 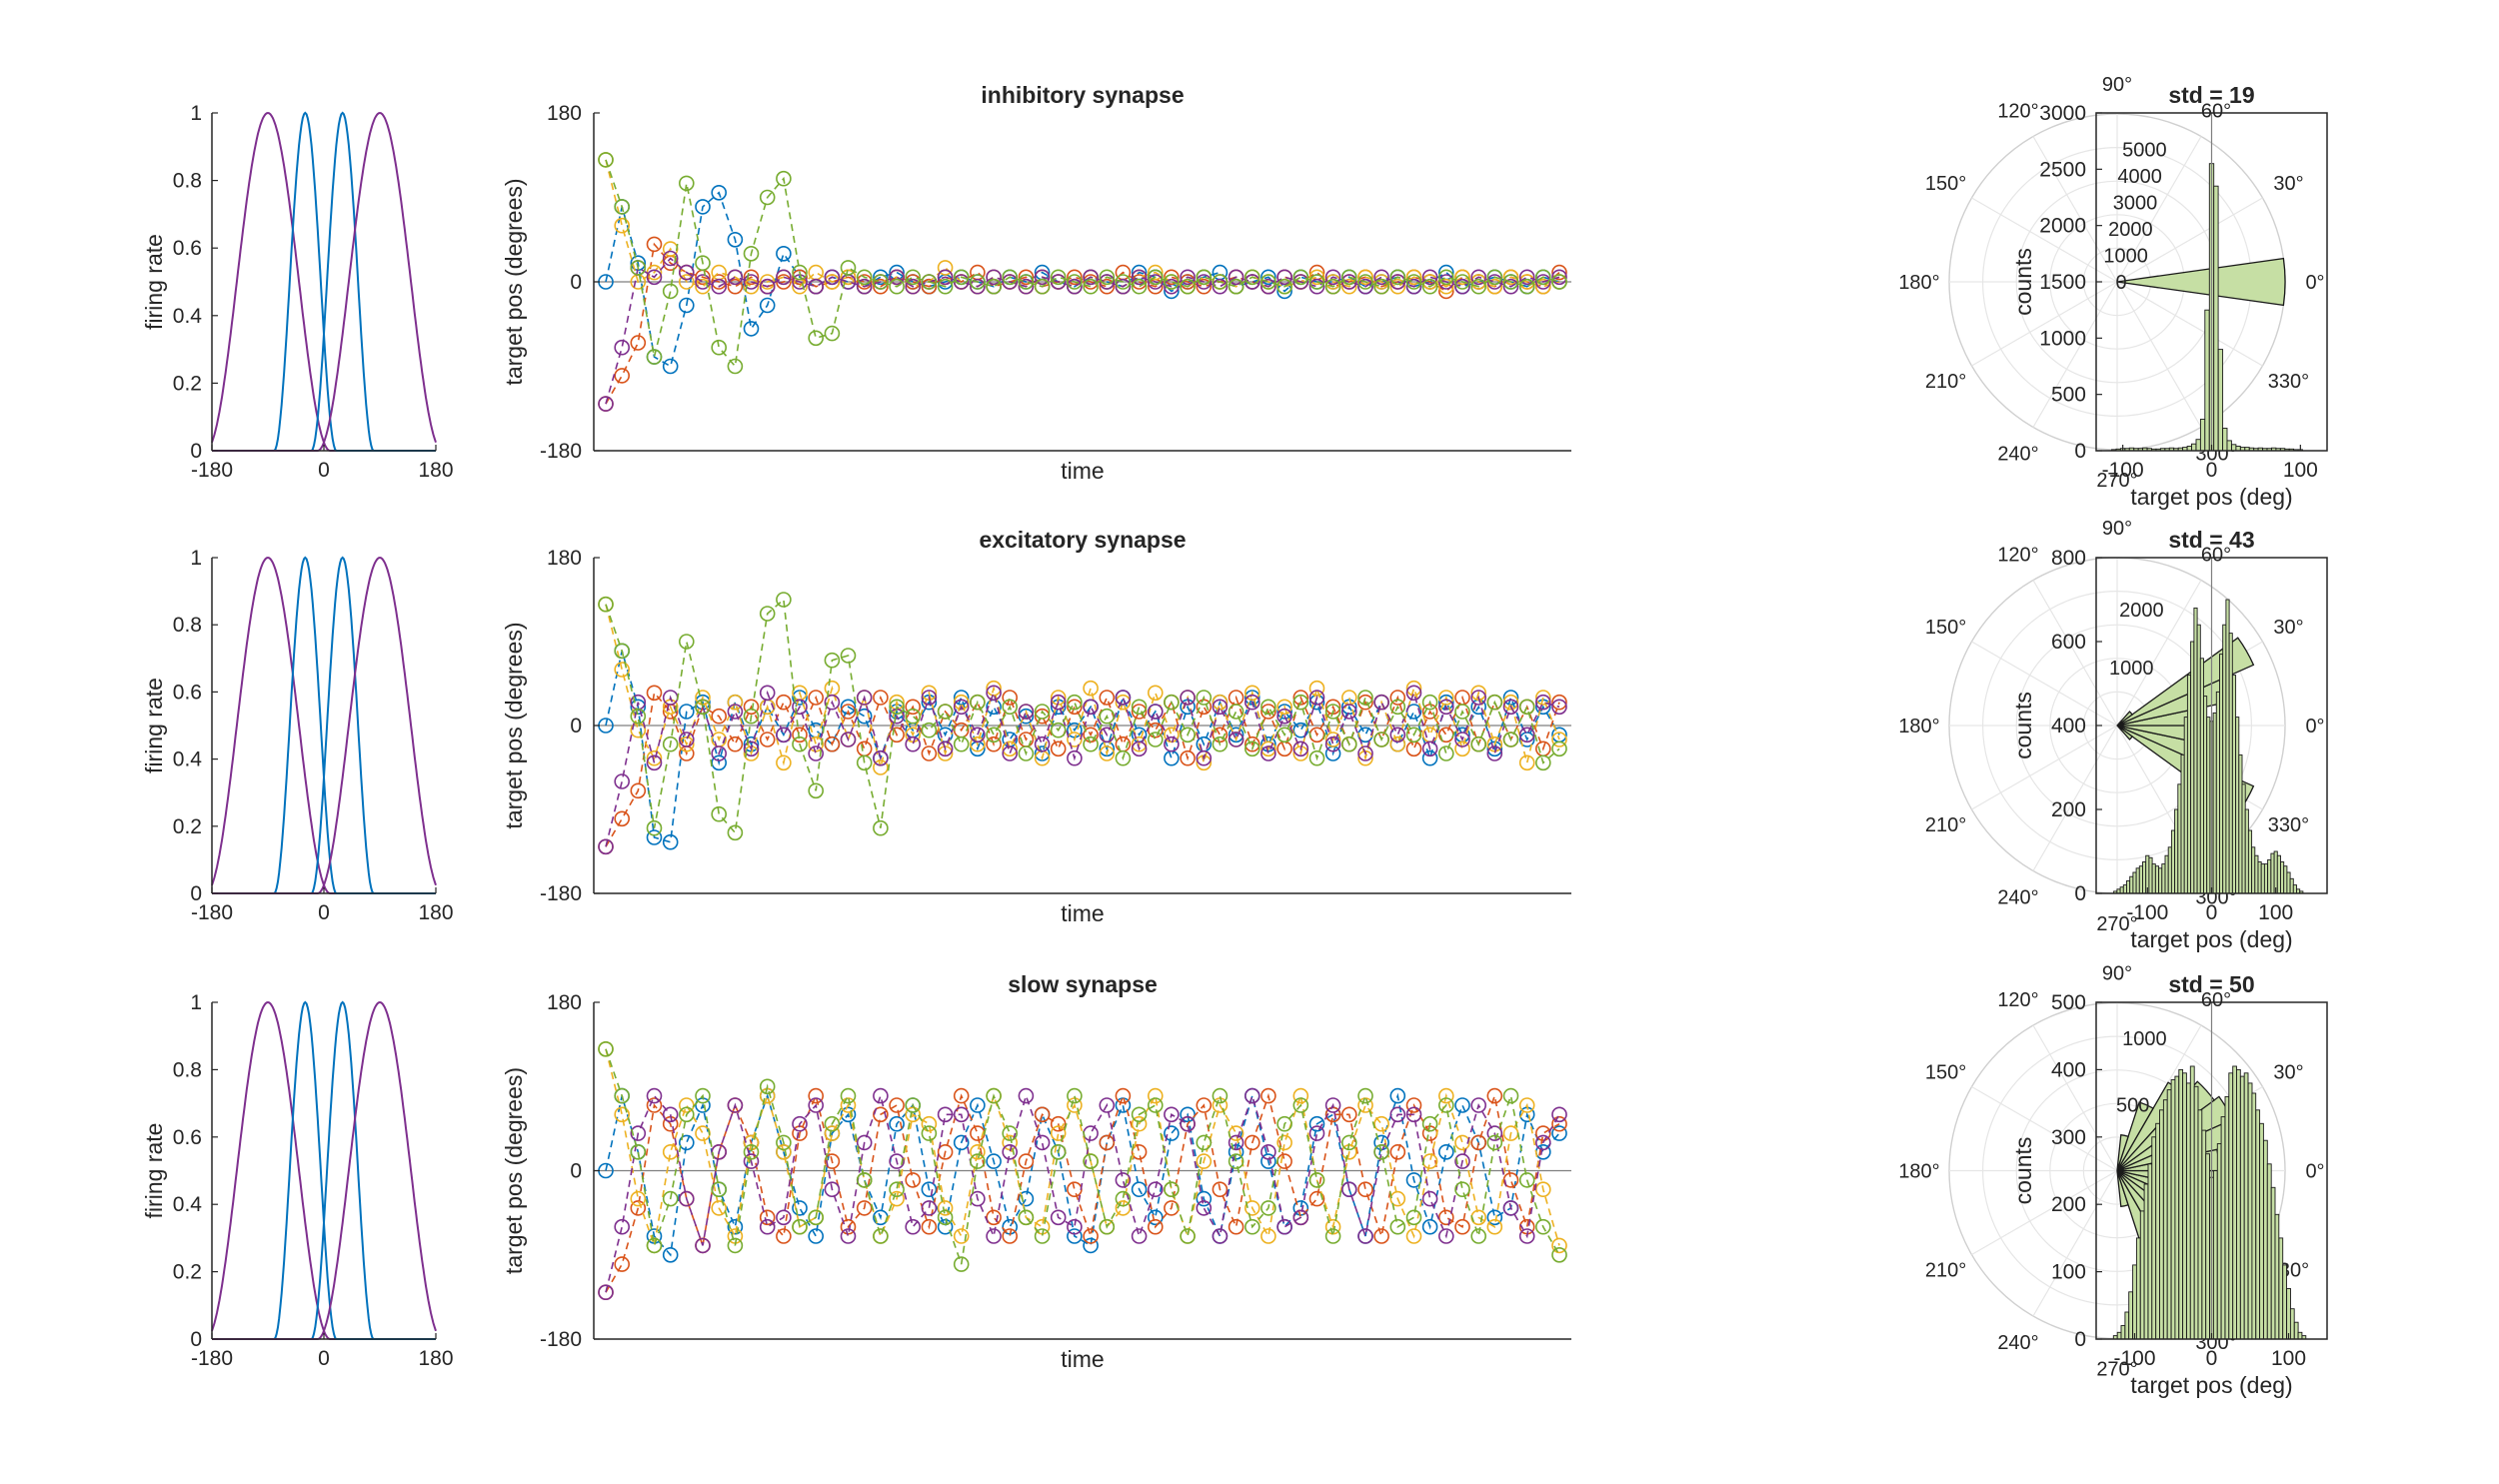 I want to click on polar-bin-wedge, so click(x=2135, y=1136).